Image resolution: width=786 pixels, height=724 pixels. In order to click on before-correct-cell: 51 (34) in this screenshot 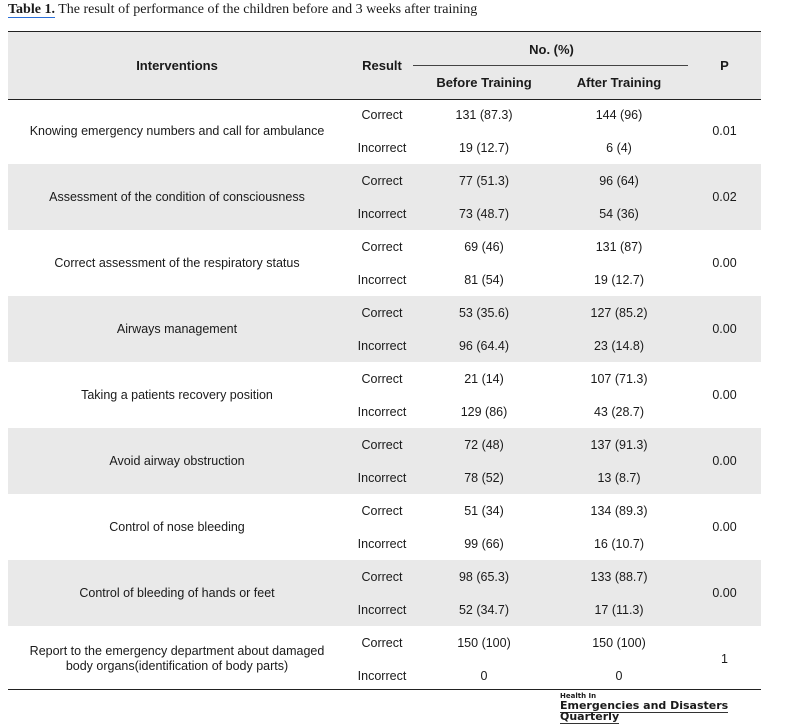, I will do `click(484, 511)`.